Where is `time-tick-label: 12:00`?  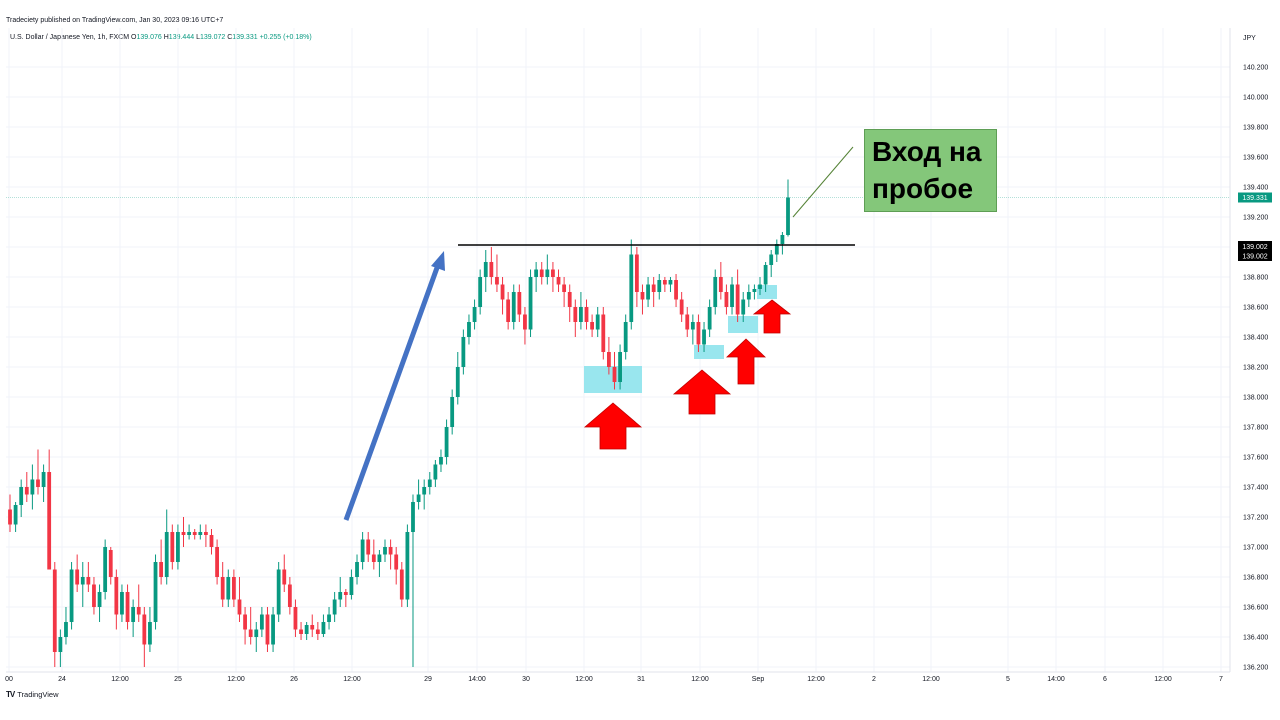 time-tick-label: 12:00 is located at coordinates (816, 679).